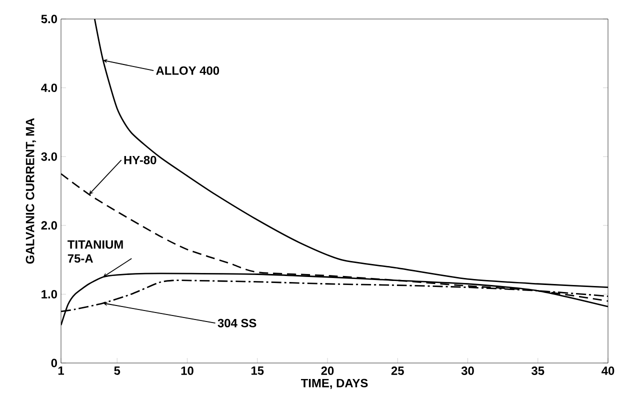 The image size is (621, 400). What do you see at coordinates (397, 370) in the screenshot?
I see `x-tick-label: 25` at bounding box center [397, 370].